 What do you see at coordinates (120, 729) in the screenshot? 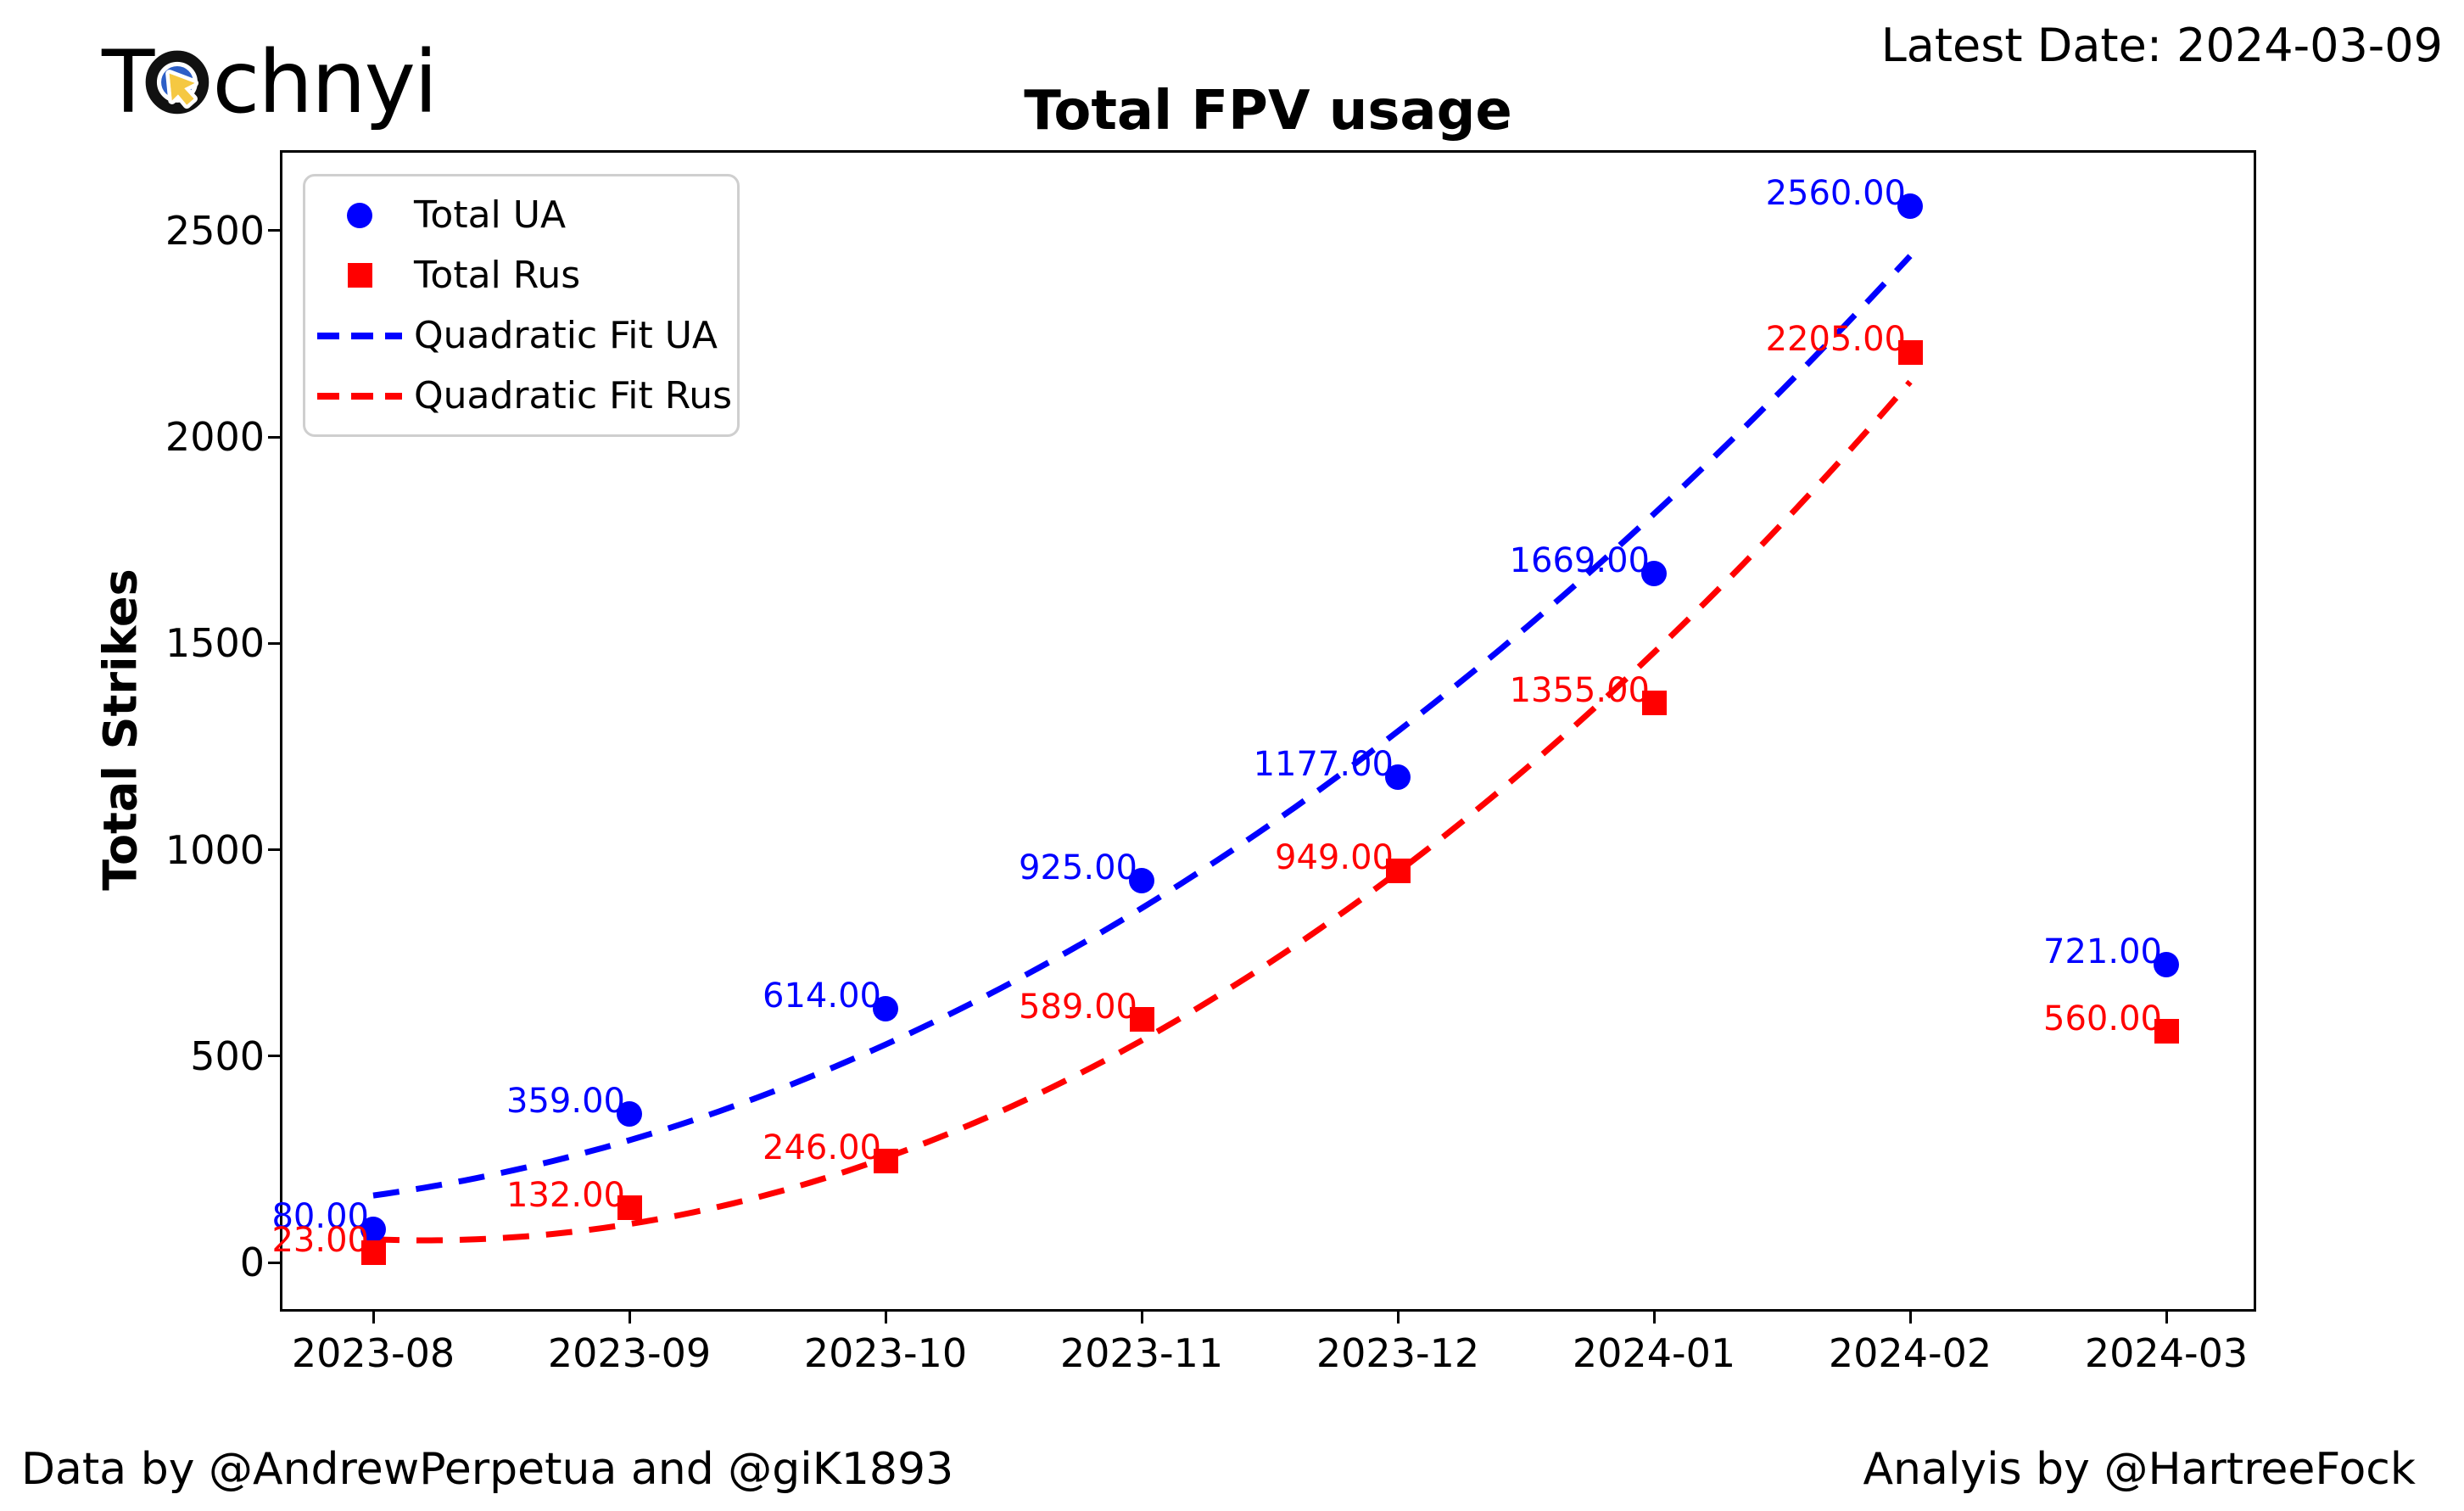
I see `y-axis-label: Total Strikes` at bounding box center [120, 729].